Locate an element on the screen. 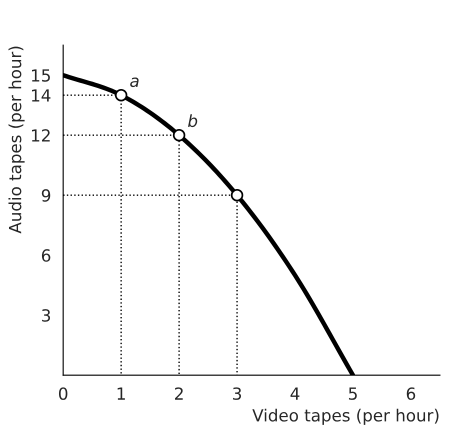 This screenshot has width=468, height=443. x-tick-label: 6 is located at coordinates (411, 393).